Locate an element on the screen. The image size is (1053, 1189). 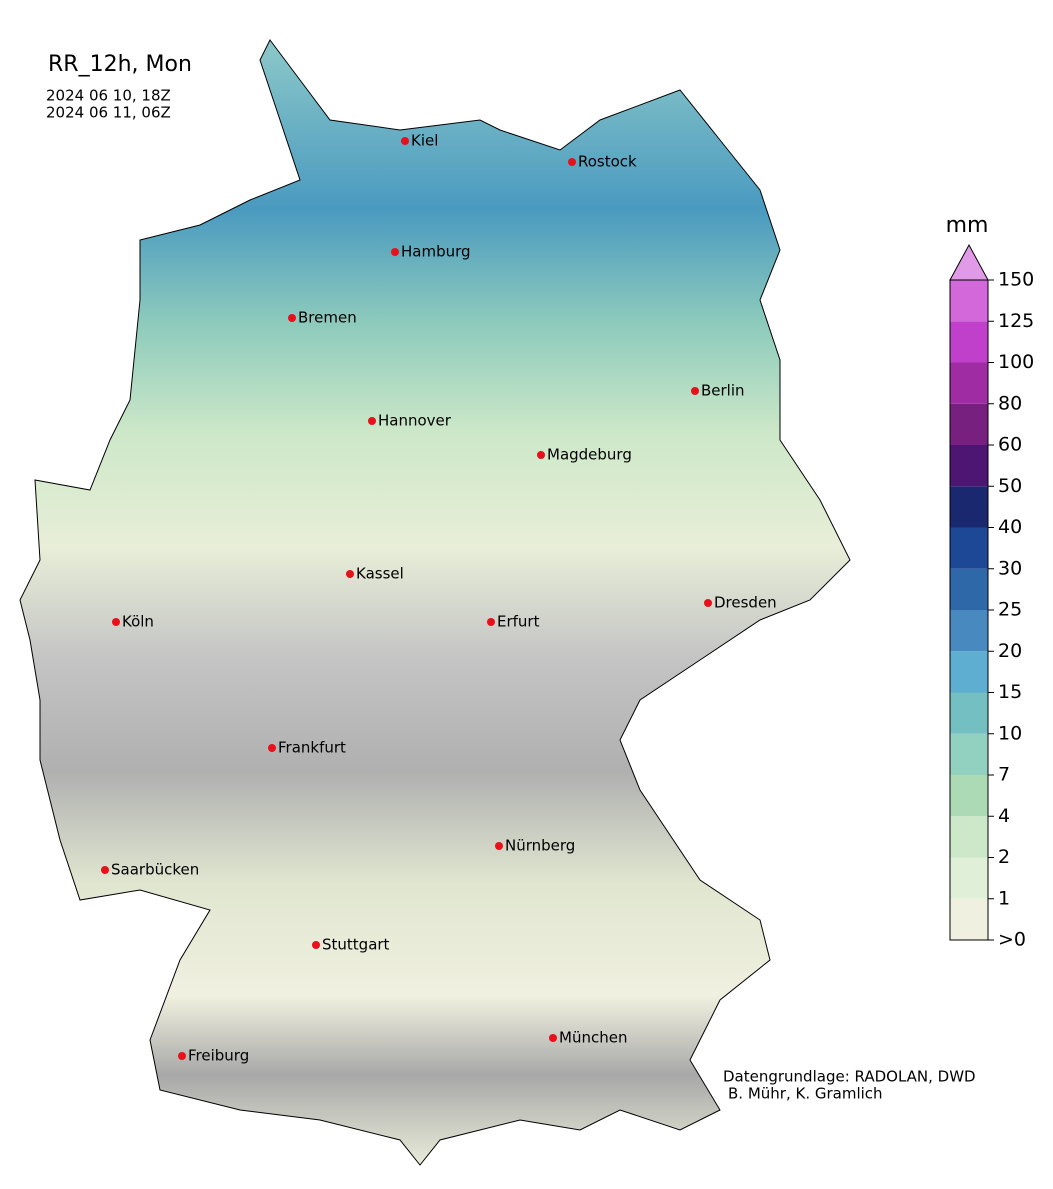
colorbar-tick-label: 15 is located at coordinates (1010, 692).